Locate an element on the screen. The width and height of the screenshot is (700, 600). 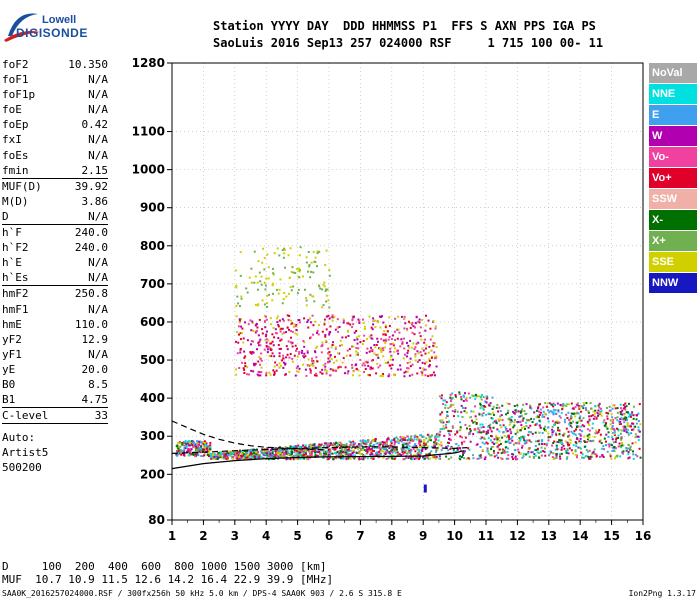
param-value: 10.350 is located at coordinates (88, 64).